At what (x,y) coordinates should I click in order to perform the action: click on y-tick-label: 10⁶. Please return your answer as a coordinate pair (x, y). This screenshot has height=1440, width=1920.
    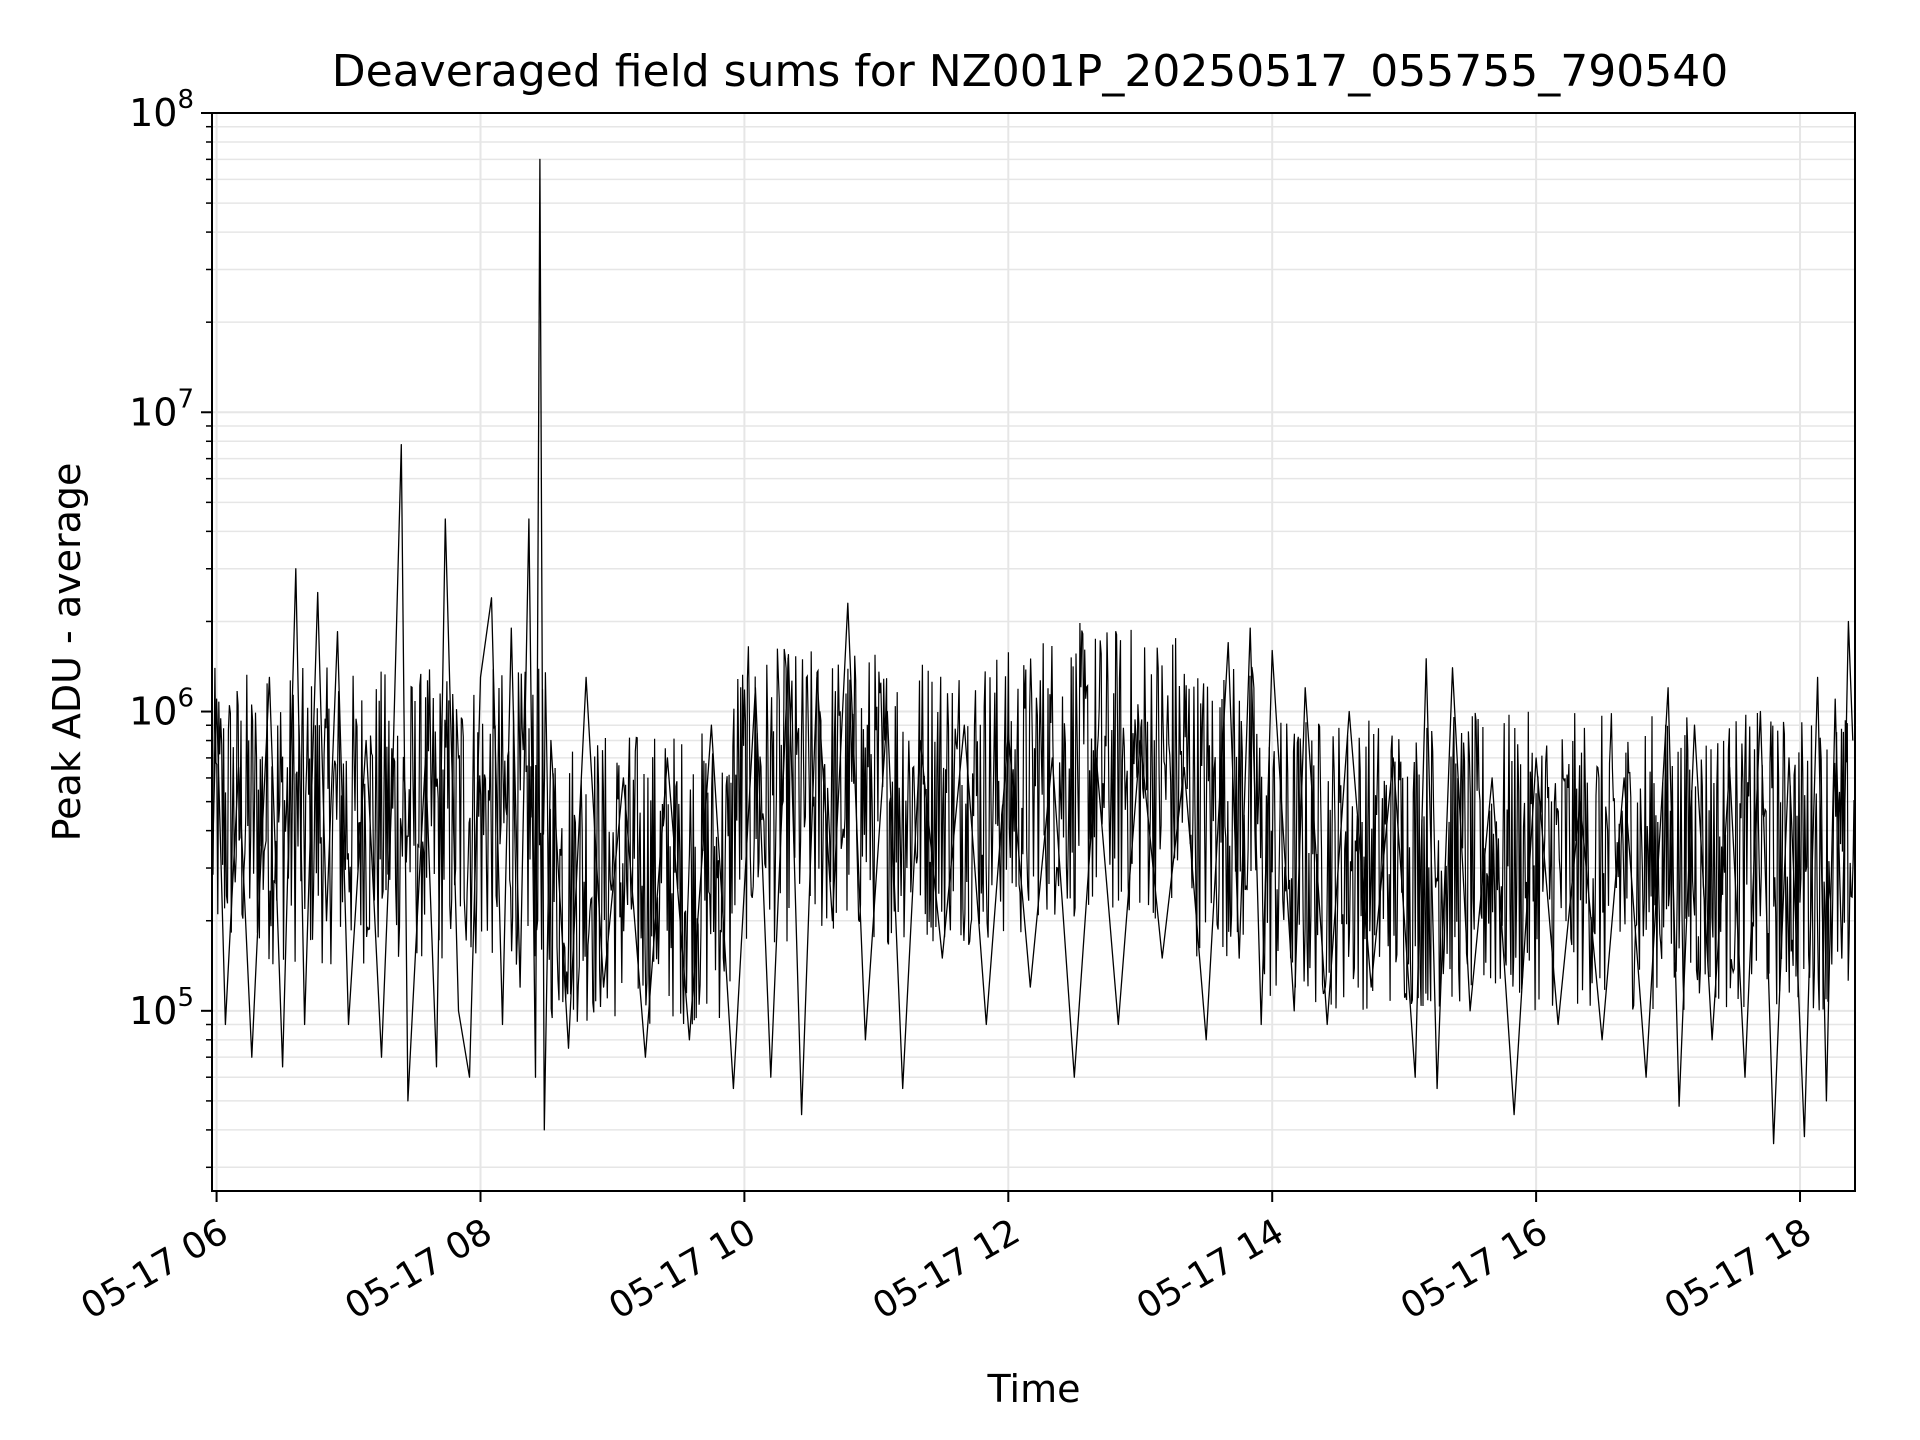
    Looking at the image, I should click on (161, 709).